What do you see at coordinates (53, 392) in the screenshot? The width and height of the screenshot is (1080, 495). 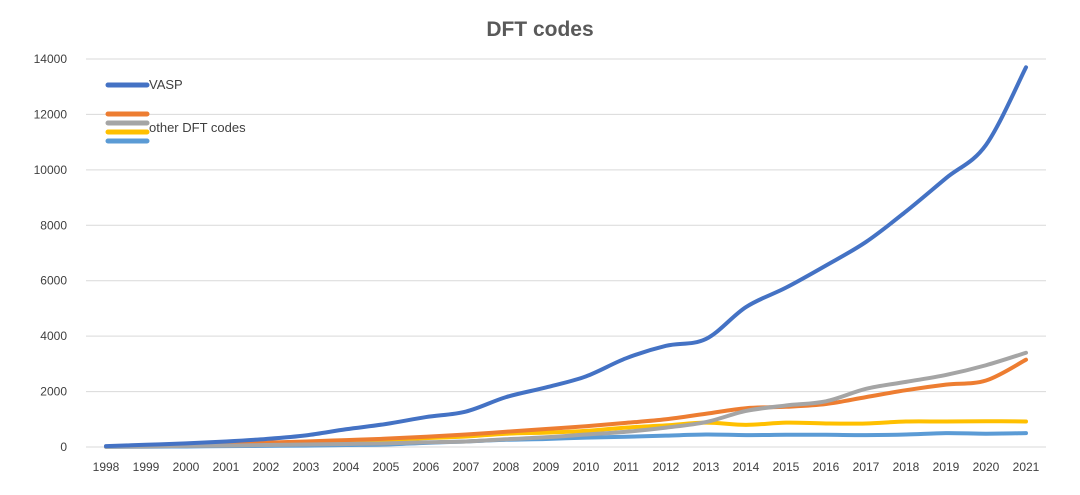 I see `y-tick-label: 2000` at bounding box center [53, 392].